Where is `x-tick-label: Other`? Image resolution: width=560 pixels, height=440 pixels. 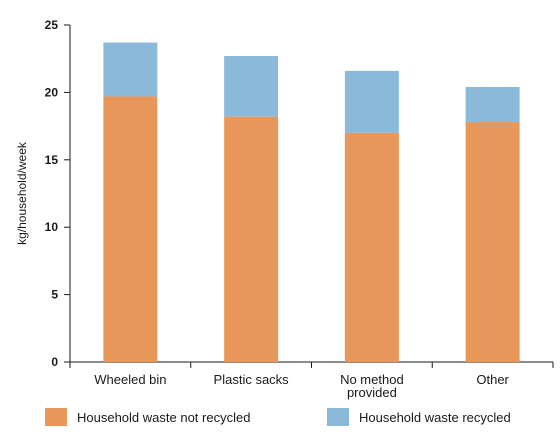 x-tick-label: Other is located at coordinates (492, 379).